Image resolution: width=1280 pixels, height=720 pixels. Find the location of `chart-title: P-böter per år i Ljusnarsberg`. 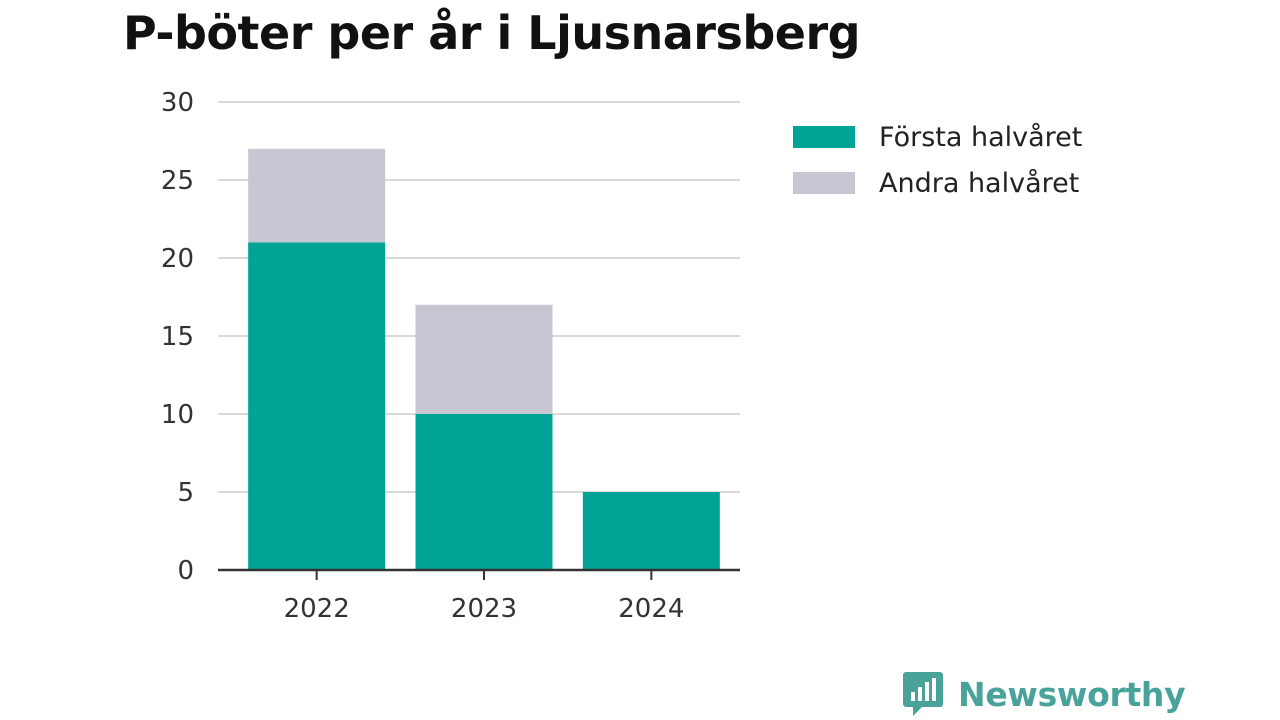

chart-title: P-böter per år i Ljusnarsberg is located at coordinates (492, 33).